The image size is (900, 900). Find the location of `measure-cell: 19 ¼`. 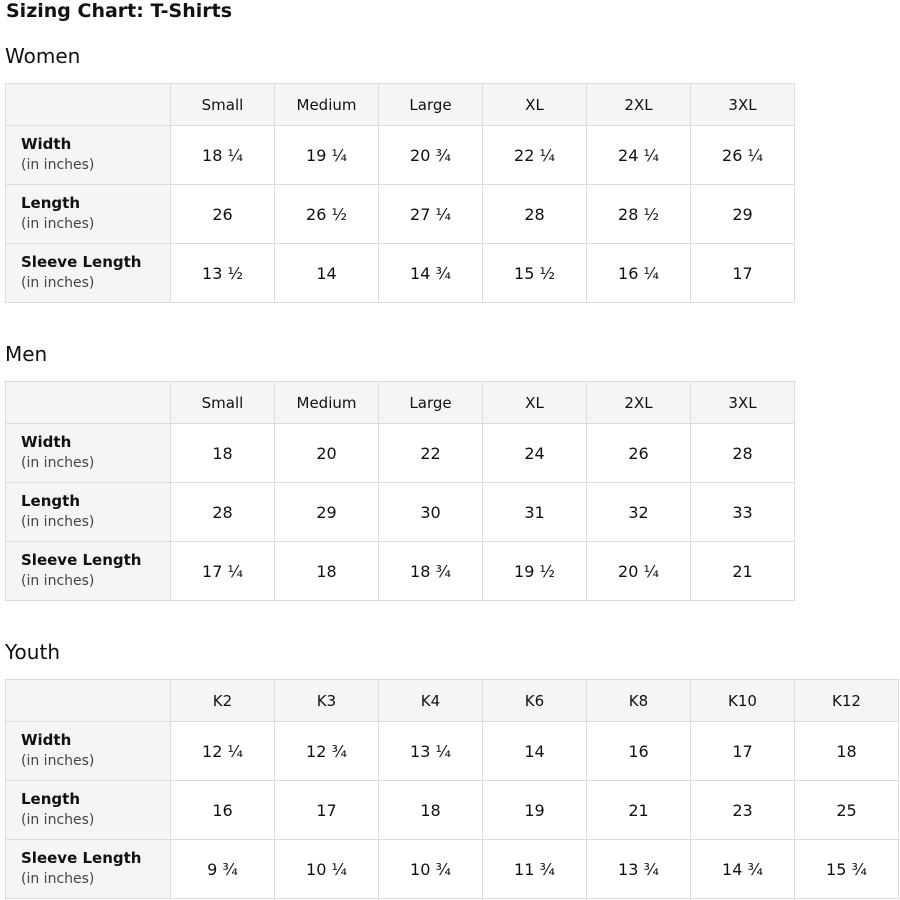

measure-cell: 19 ¼ is located at coordinates (326, 155).